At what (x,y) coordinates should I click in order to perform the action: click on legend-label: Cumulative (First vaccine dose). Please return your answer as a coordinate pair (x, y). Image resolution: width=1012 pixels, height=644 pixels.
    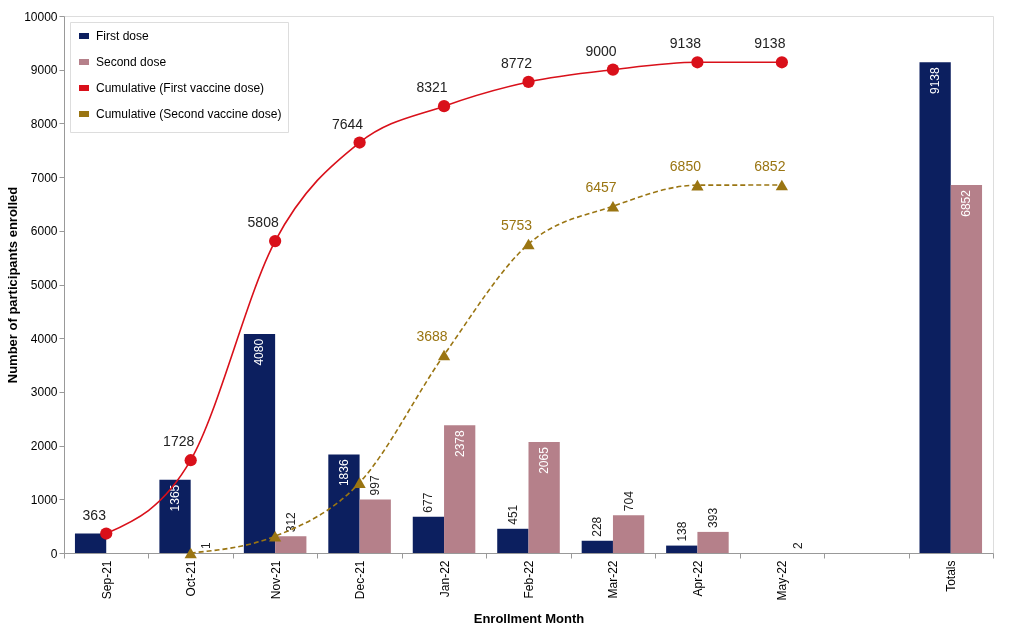
    Looking at the image, I should click on (180, 88).